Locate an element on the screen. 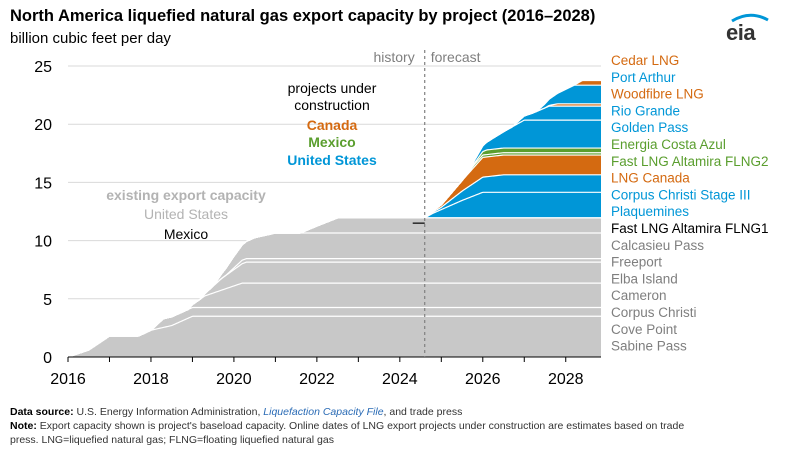 The image size is (800, 461). series-label-cove-point: Cove Point is located at coordinates (644, 329).